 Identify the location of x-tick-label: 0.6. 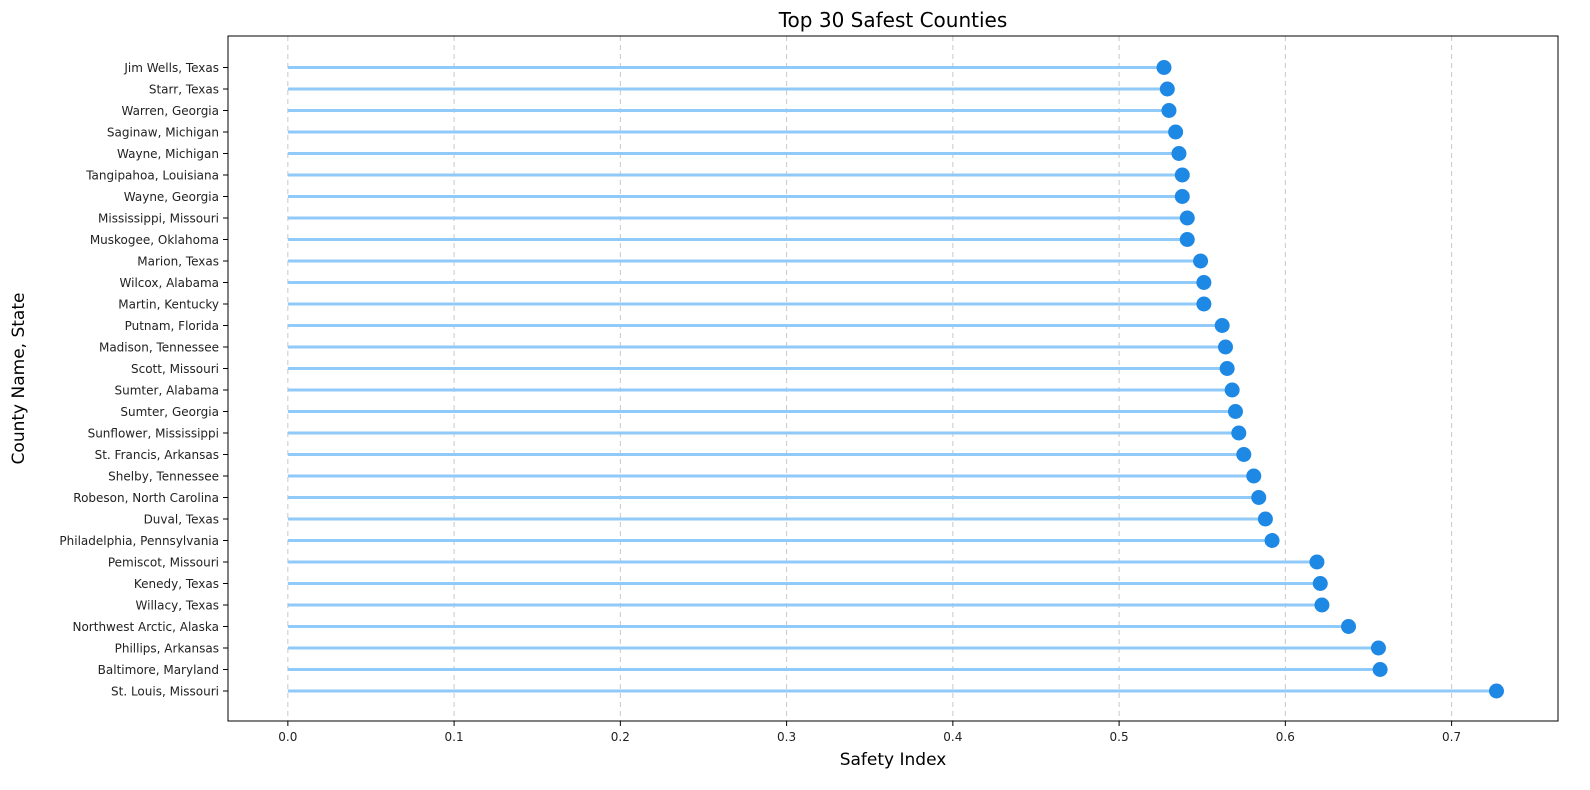
(1285, 737).